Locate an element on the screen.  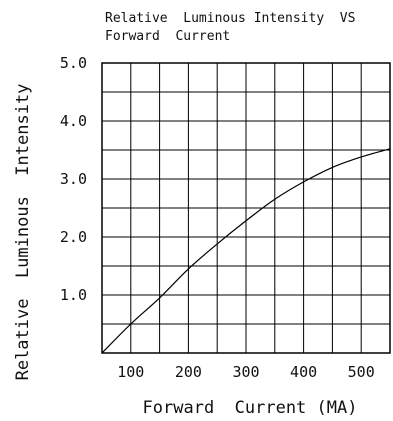
x-tick-labels: 100 200 300 400 500 is located at coordinates (245, 372).